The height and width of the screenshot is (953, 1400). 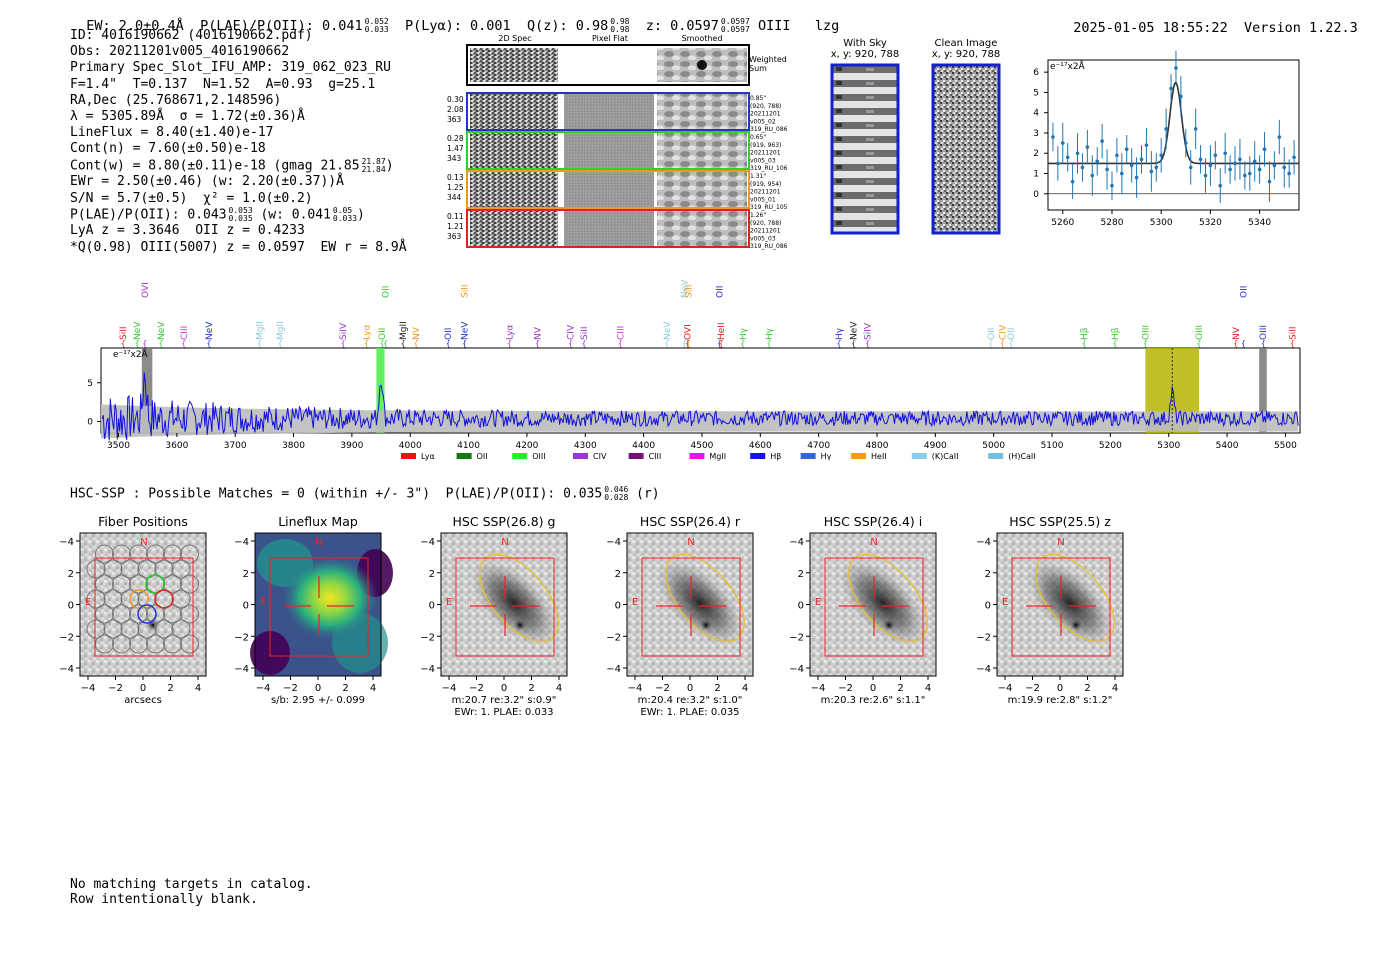 I want to click on line-marker-brace-18: {, so click(x=537, y=343).